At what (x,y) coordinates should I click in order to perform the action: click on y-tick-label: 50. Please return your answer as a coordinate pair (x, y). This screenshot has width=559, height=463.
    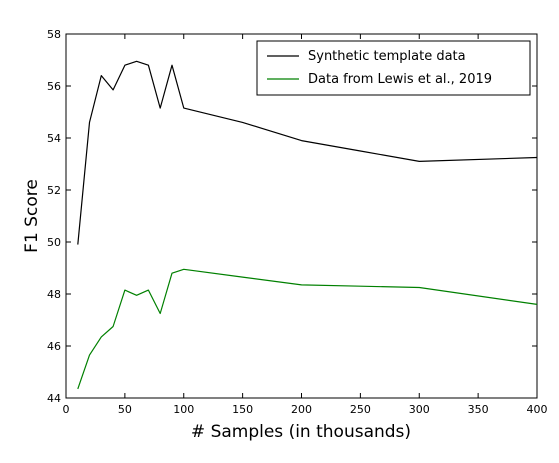
    Looking at the image, I should click on (54, 242).